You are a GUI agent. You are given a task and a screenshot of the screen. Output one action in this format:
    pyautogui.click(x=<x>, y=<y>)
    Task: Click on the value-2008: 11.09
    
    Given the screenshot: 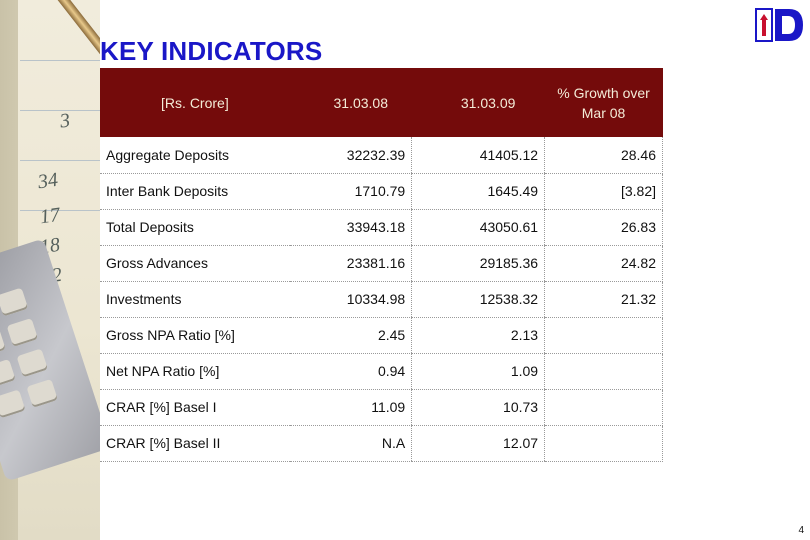 What is the action you would take?
    pyautogui.click(x=350, y=407)
    